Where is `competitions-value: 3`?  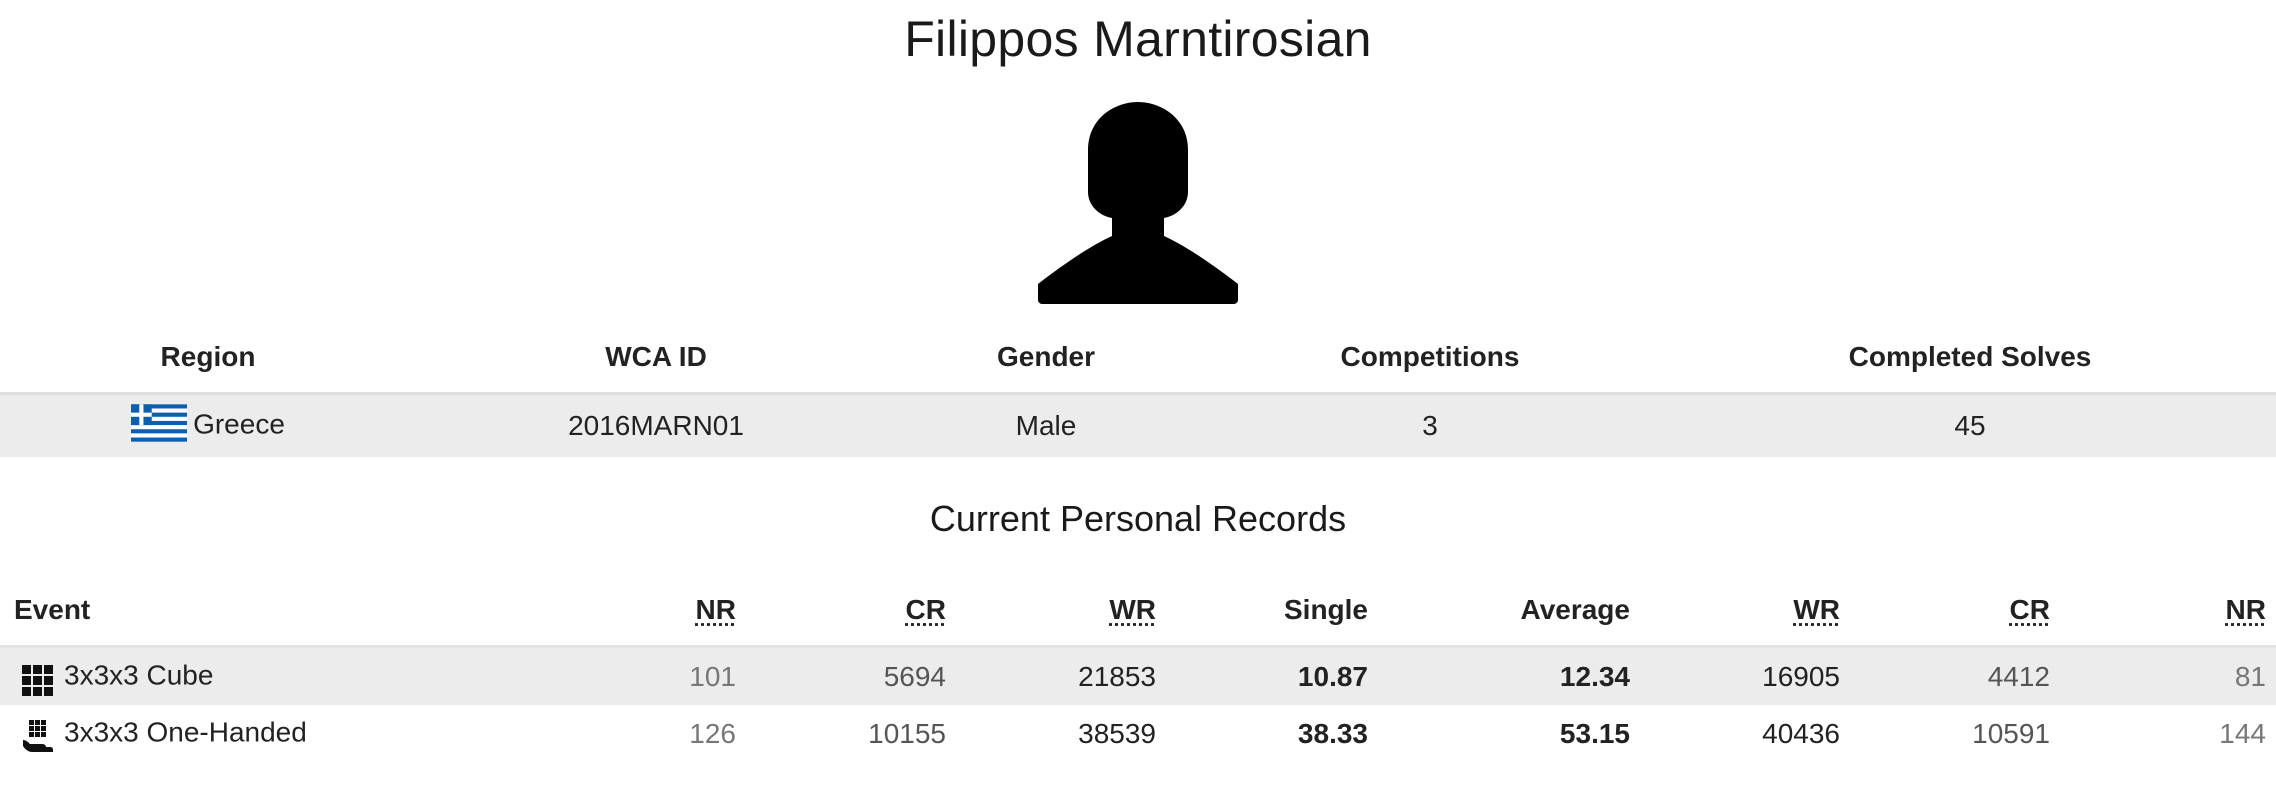 competitions-value: 3 is located at coordinates (1430, 424).